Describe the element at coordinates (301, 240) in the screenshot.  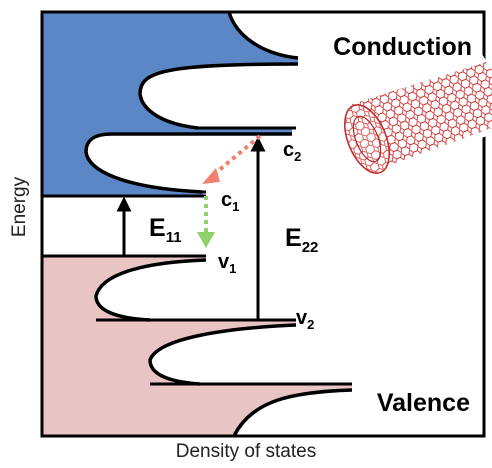
I see `e22-label: E22` at that location.